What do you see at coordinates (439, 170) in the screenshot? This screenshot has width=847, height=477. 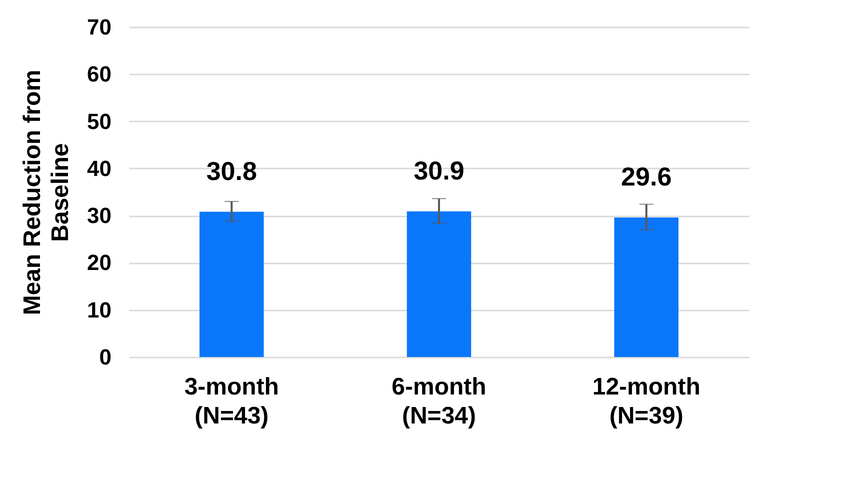 I see `data-label: 30.9` at bounding box center [439, 170].